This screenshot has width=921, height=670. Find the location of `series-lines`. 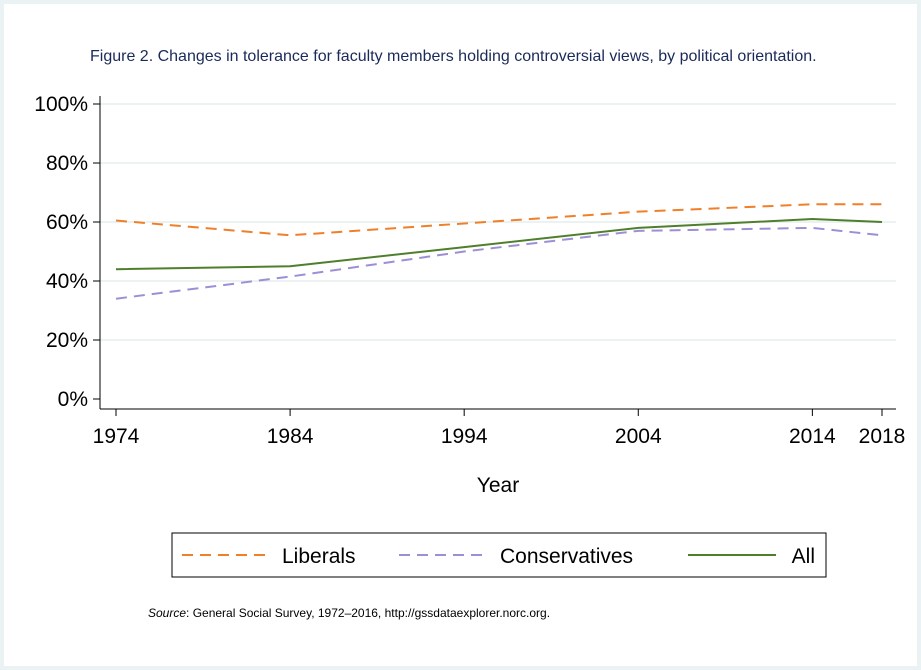

series-lines is located at coordinates (499, 251).